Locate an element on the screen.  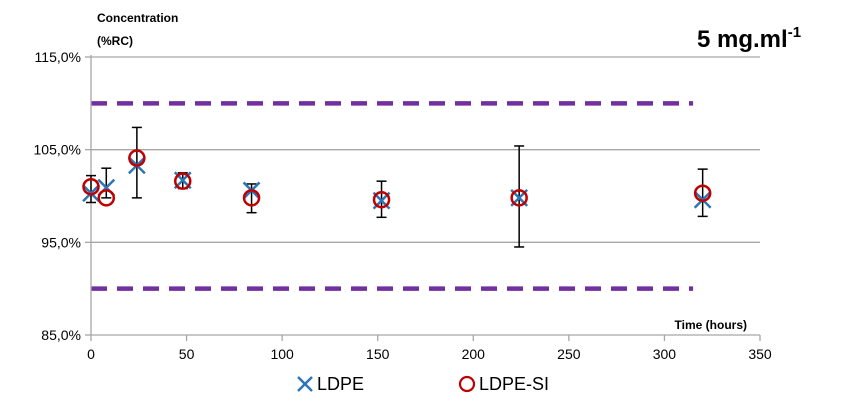
data-markers is located at coordinates (397, 179).